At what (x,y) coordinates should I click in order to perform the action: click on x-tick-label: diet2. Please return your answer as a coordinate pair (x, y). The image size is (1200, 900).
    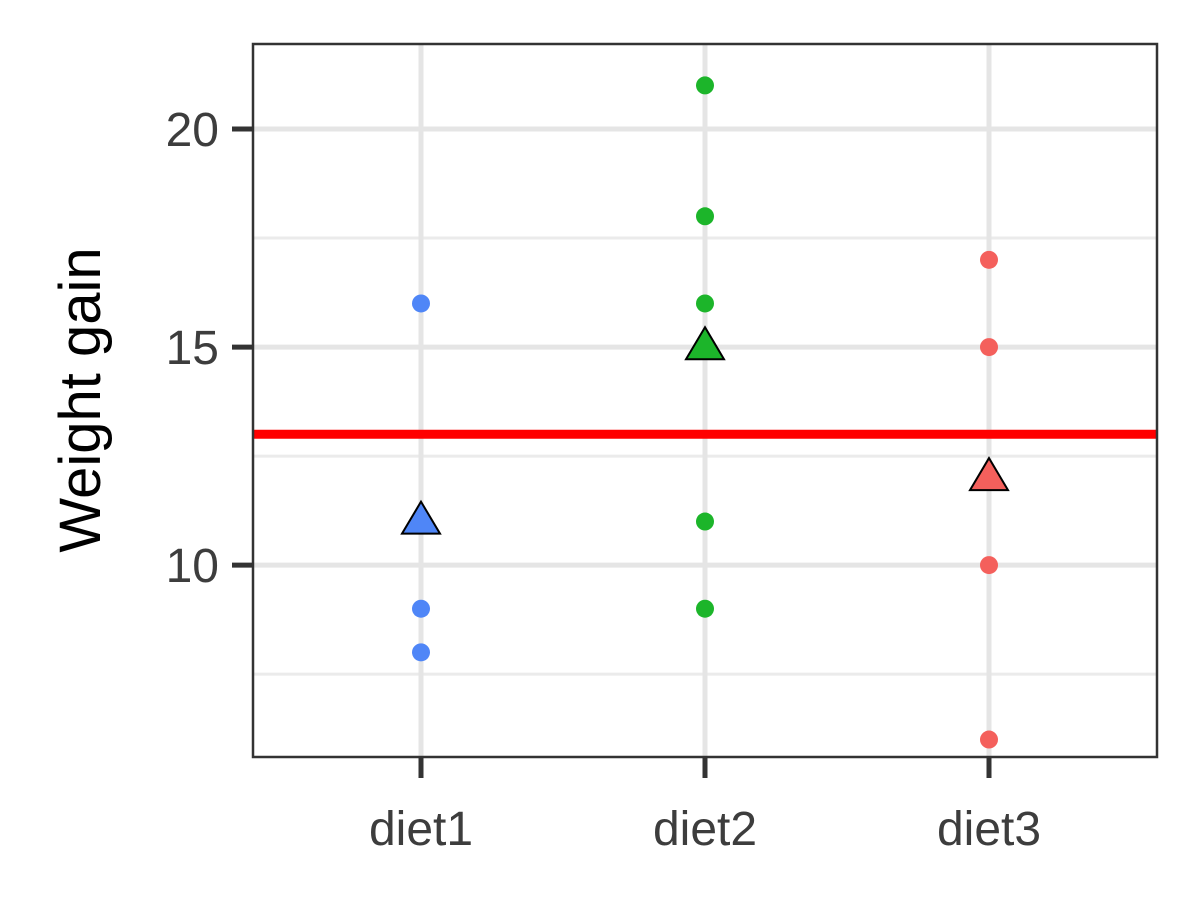
    Looking at the image, I should click on (705, 829).